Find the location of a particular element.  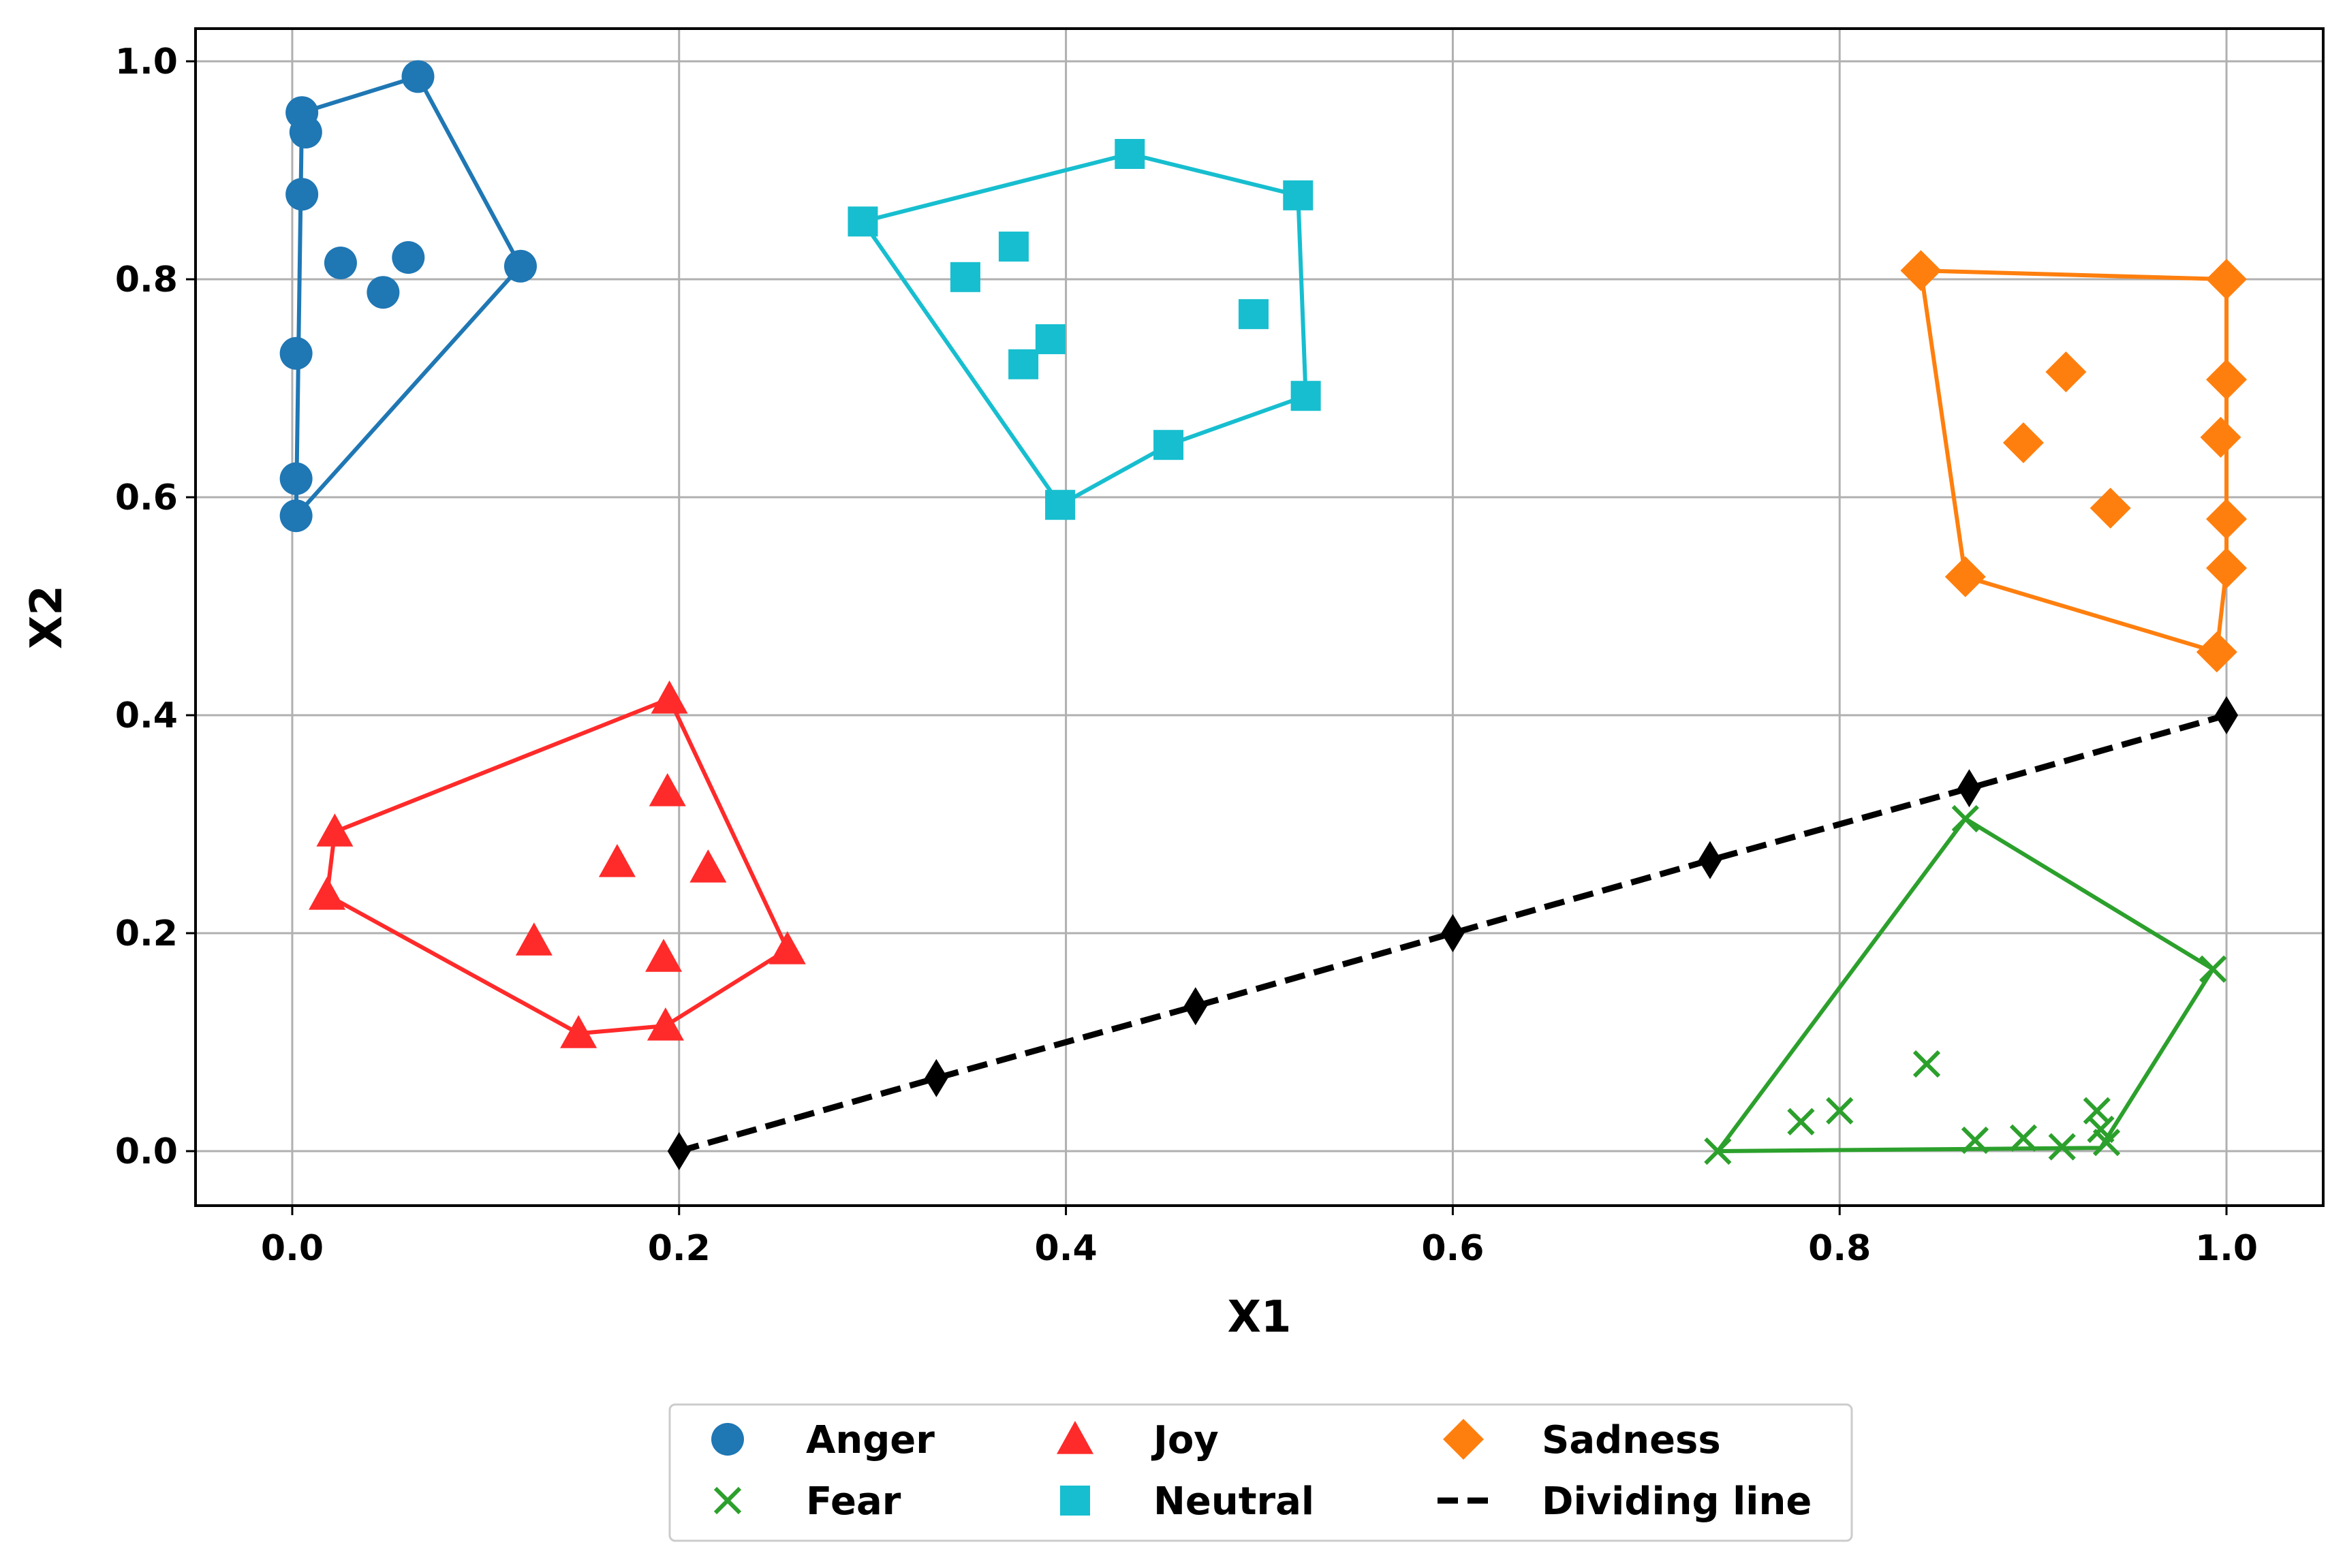

x-tick-label: 0.6 is located at coordinates (1452, 1248).